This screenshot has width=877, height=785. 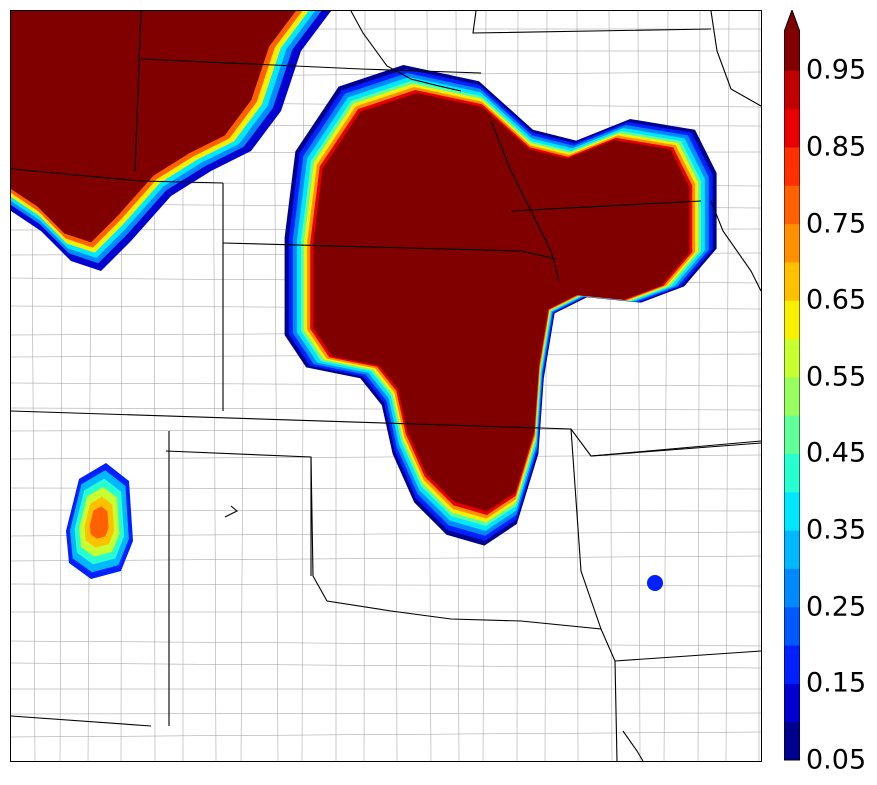 I want to click on colorbar-tick-label: 0.45, so click(x=836, y=453).